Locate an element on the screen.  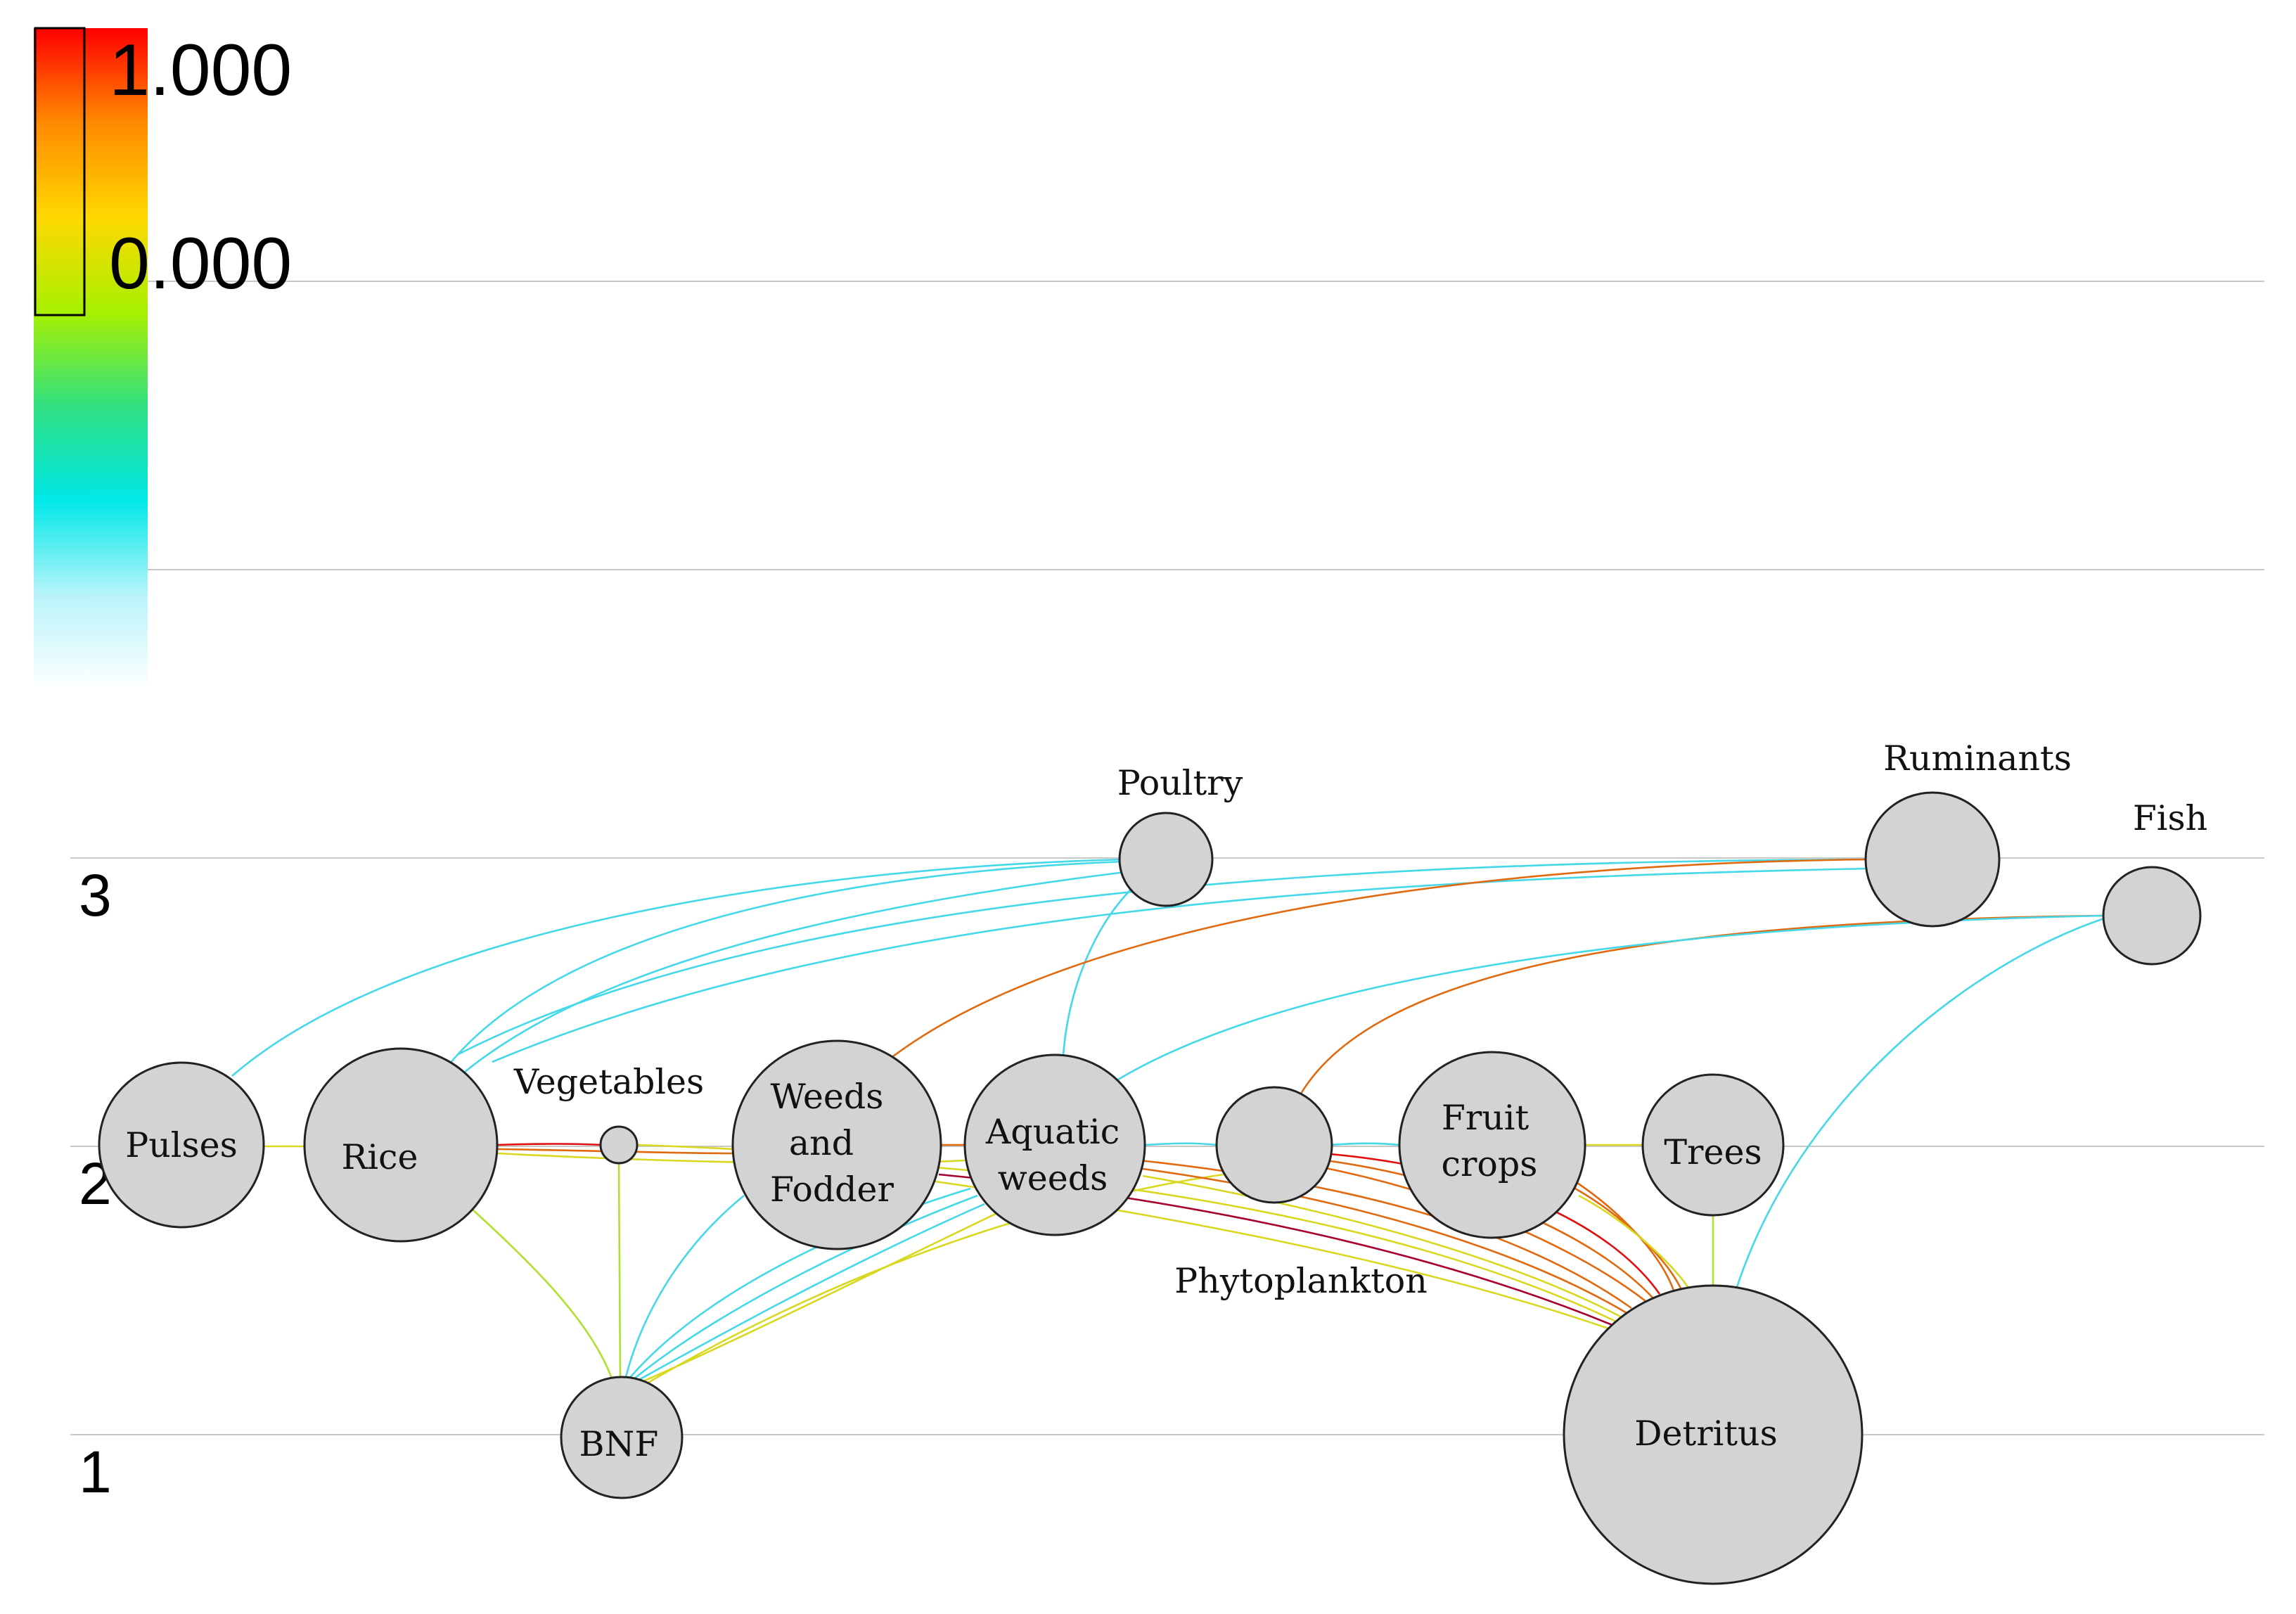
node-pulses: Pulses is located at coordinates (181, 1145).